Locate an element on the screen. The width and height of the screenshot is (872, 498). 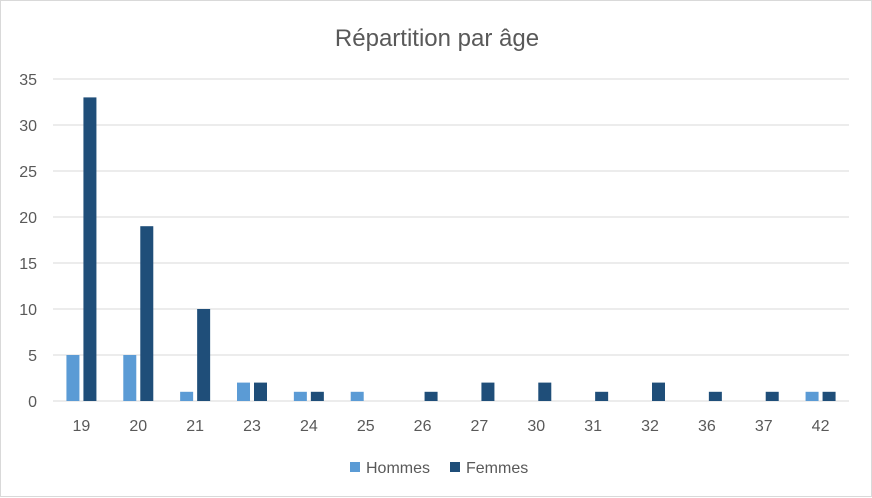
y-tick-label: 25 is located at coordinates (28, 172).